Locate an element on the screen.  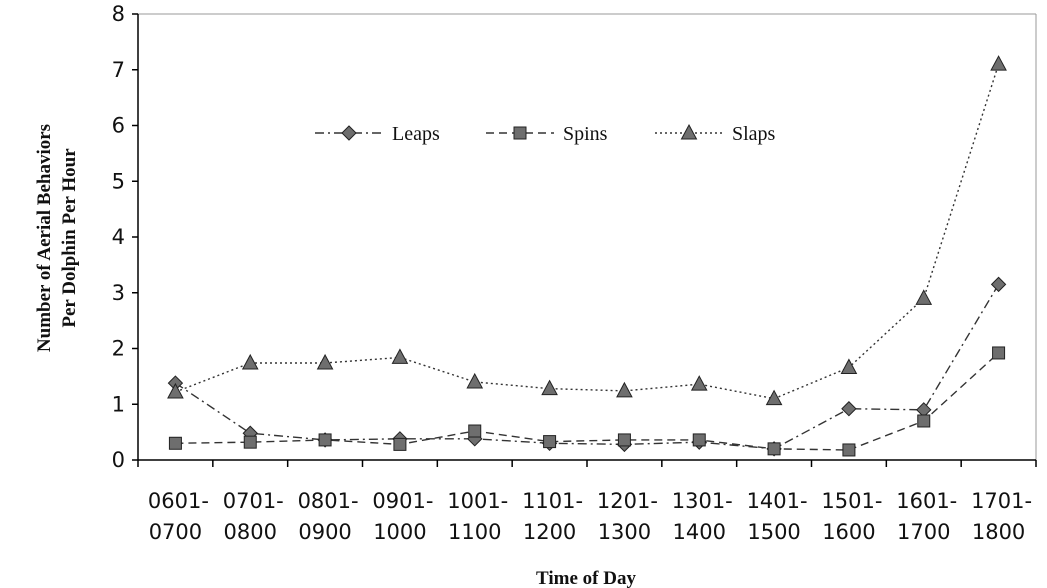
legend-marker-slaps is located at coordinates (689, 131).